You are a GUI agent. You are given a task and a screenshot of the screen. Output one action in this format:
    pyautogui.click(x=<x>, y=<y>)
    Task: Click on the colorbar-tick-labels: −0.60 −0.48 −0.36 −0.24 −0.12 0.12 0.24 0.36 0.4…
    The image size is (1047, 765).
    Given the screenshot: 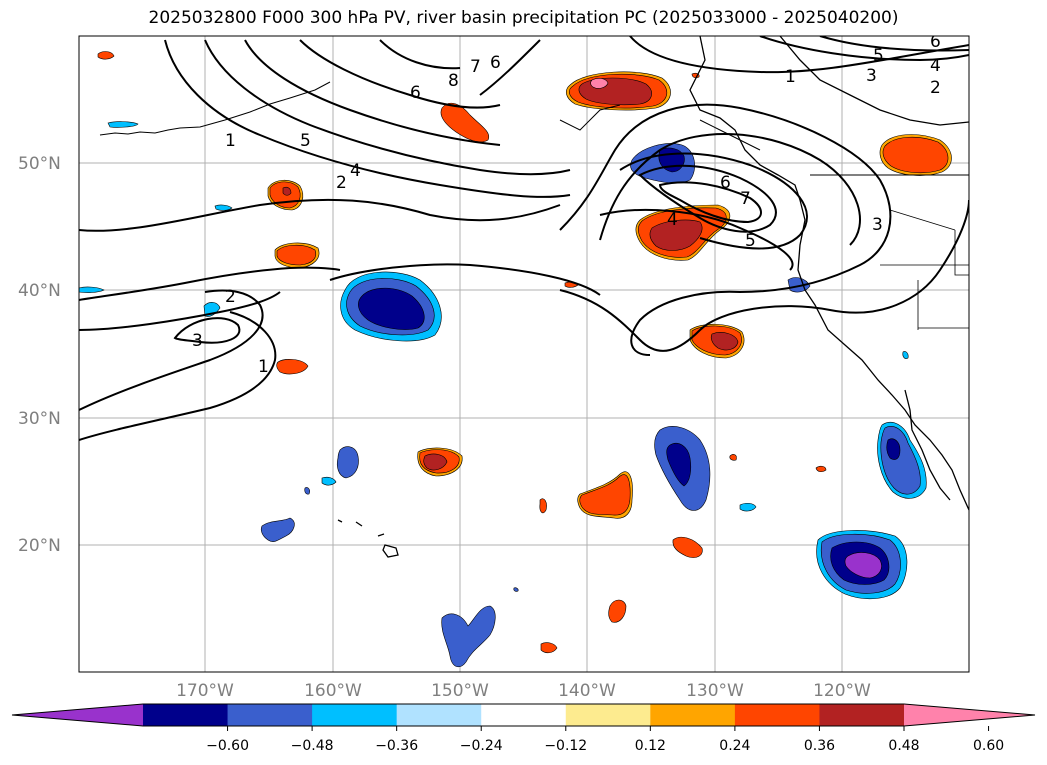 What is the action you would take?
    pyautogui.click(x=605, y=740)
    